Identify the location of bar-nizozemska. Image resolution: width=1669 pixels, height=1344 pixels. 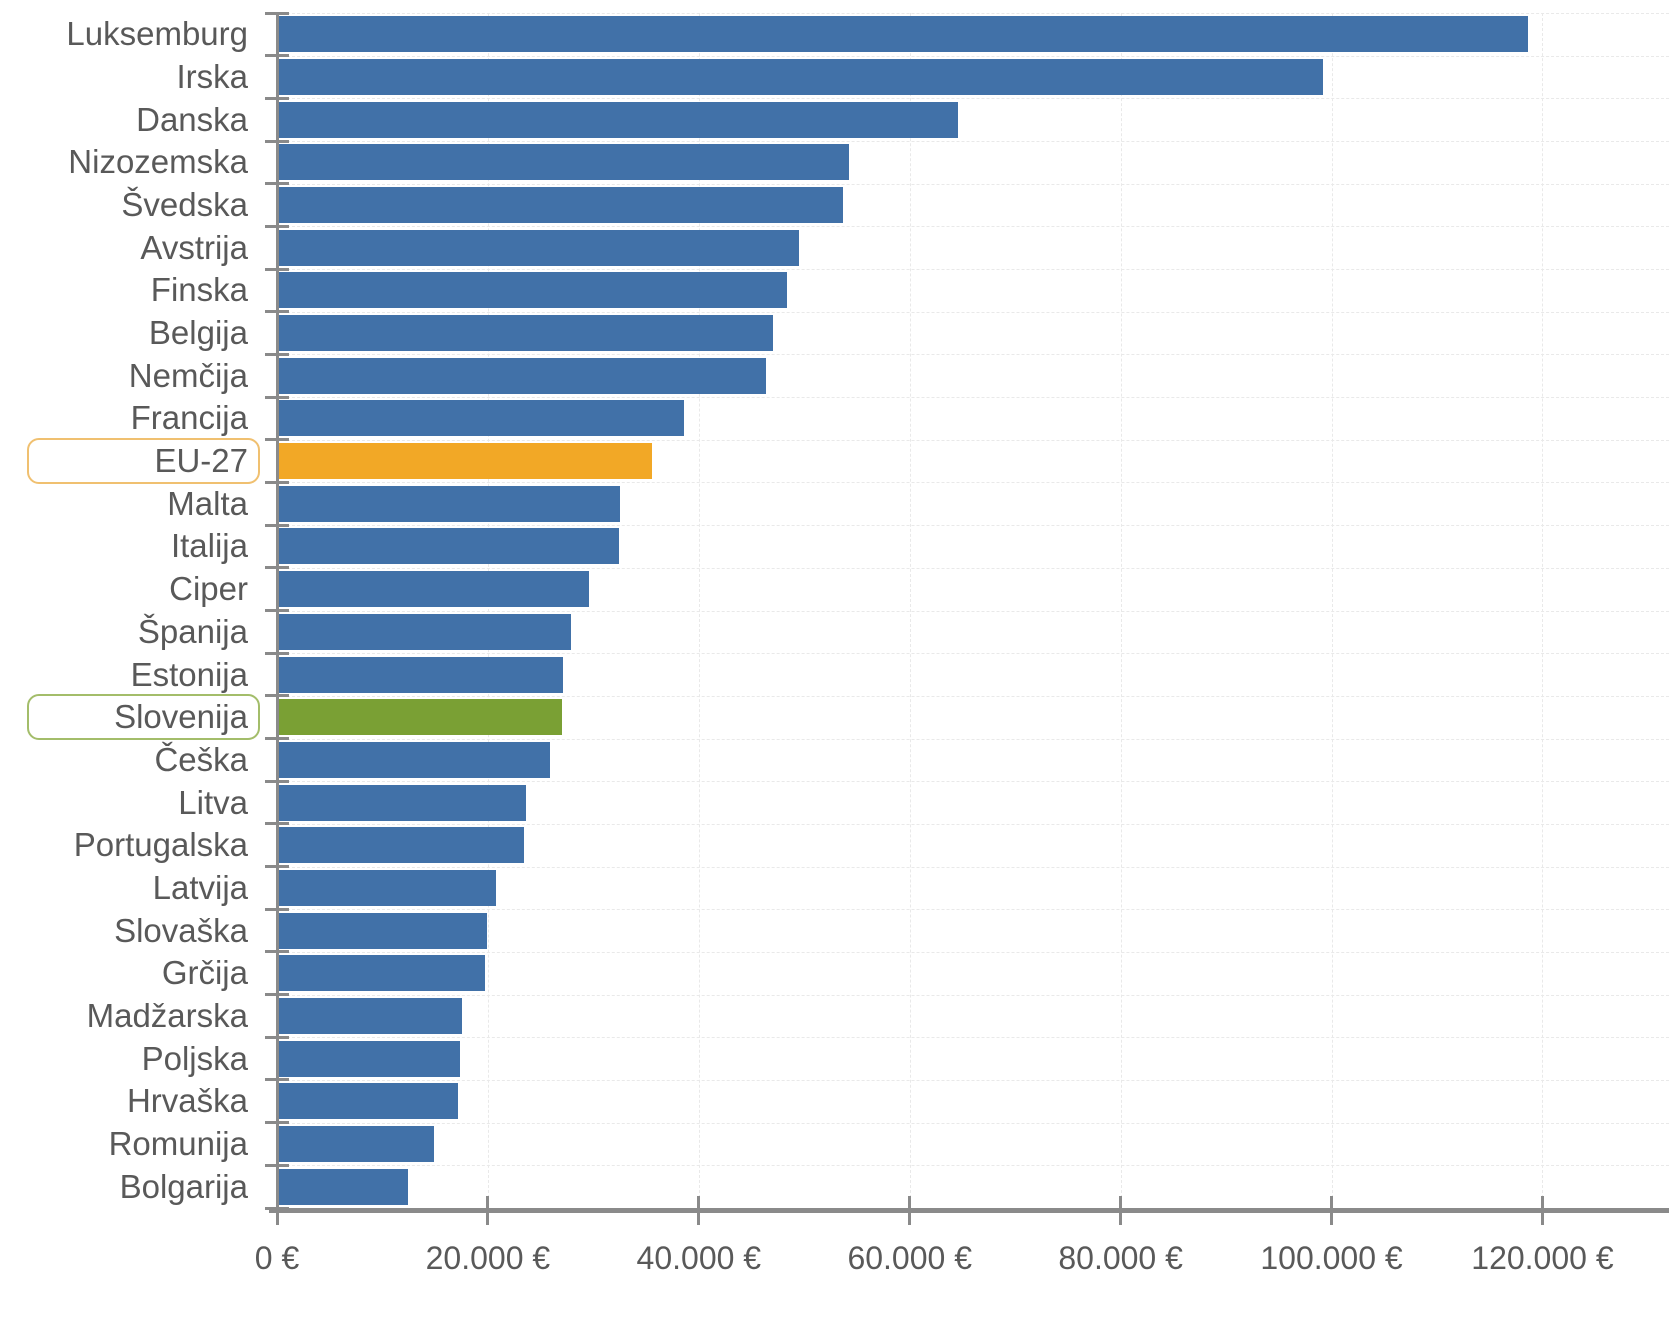
(563, 162).